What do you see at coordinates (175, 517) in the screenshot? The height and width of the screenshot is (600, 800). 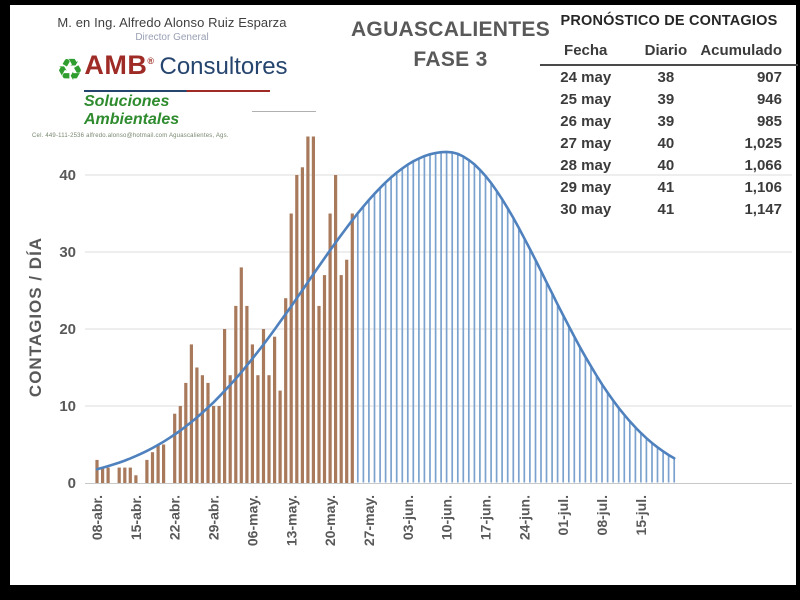 I see `x-tick-label: 22-abr.` at bounding box center [175, 517].